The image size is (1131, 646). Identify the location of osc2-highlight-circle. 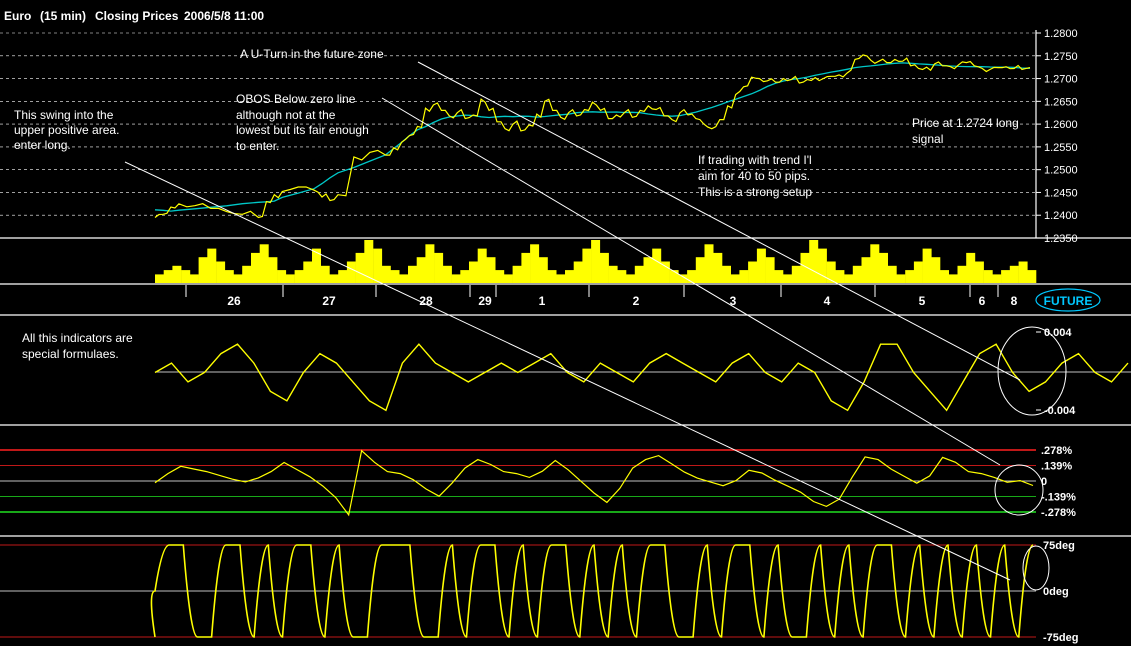
(1019, 490).